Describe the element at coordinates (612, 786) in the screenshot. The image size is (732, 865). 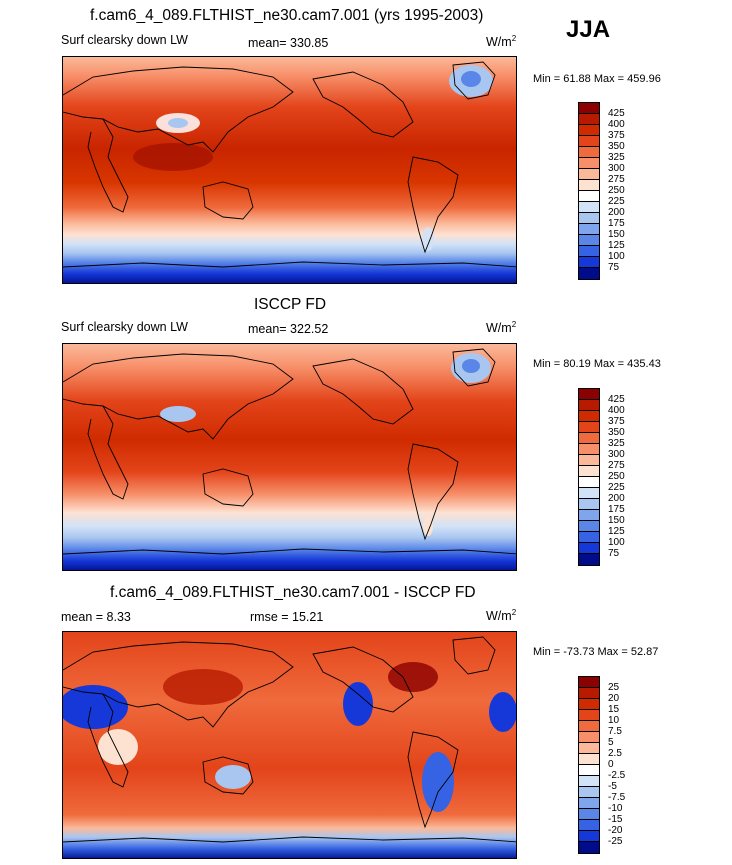
I see `panel-3-tick-10: -5` at that location.